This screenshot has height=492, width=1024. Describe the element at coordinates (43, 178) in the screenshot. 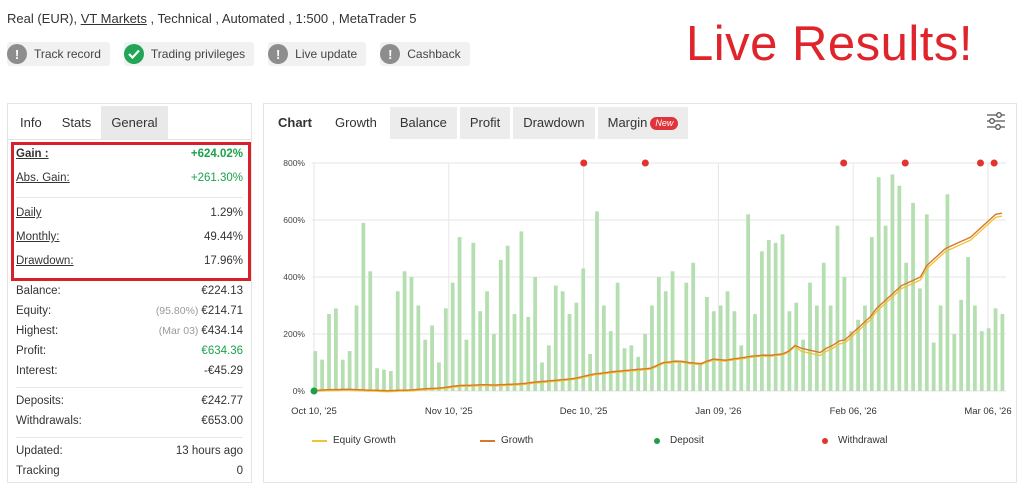

I see `abs-gain-label: Abs. Gain:` at that location.